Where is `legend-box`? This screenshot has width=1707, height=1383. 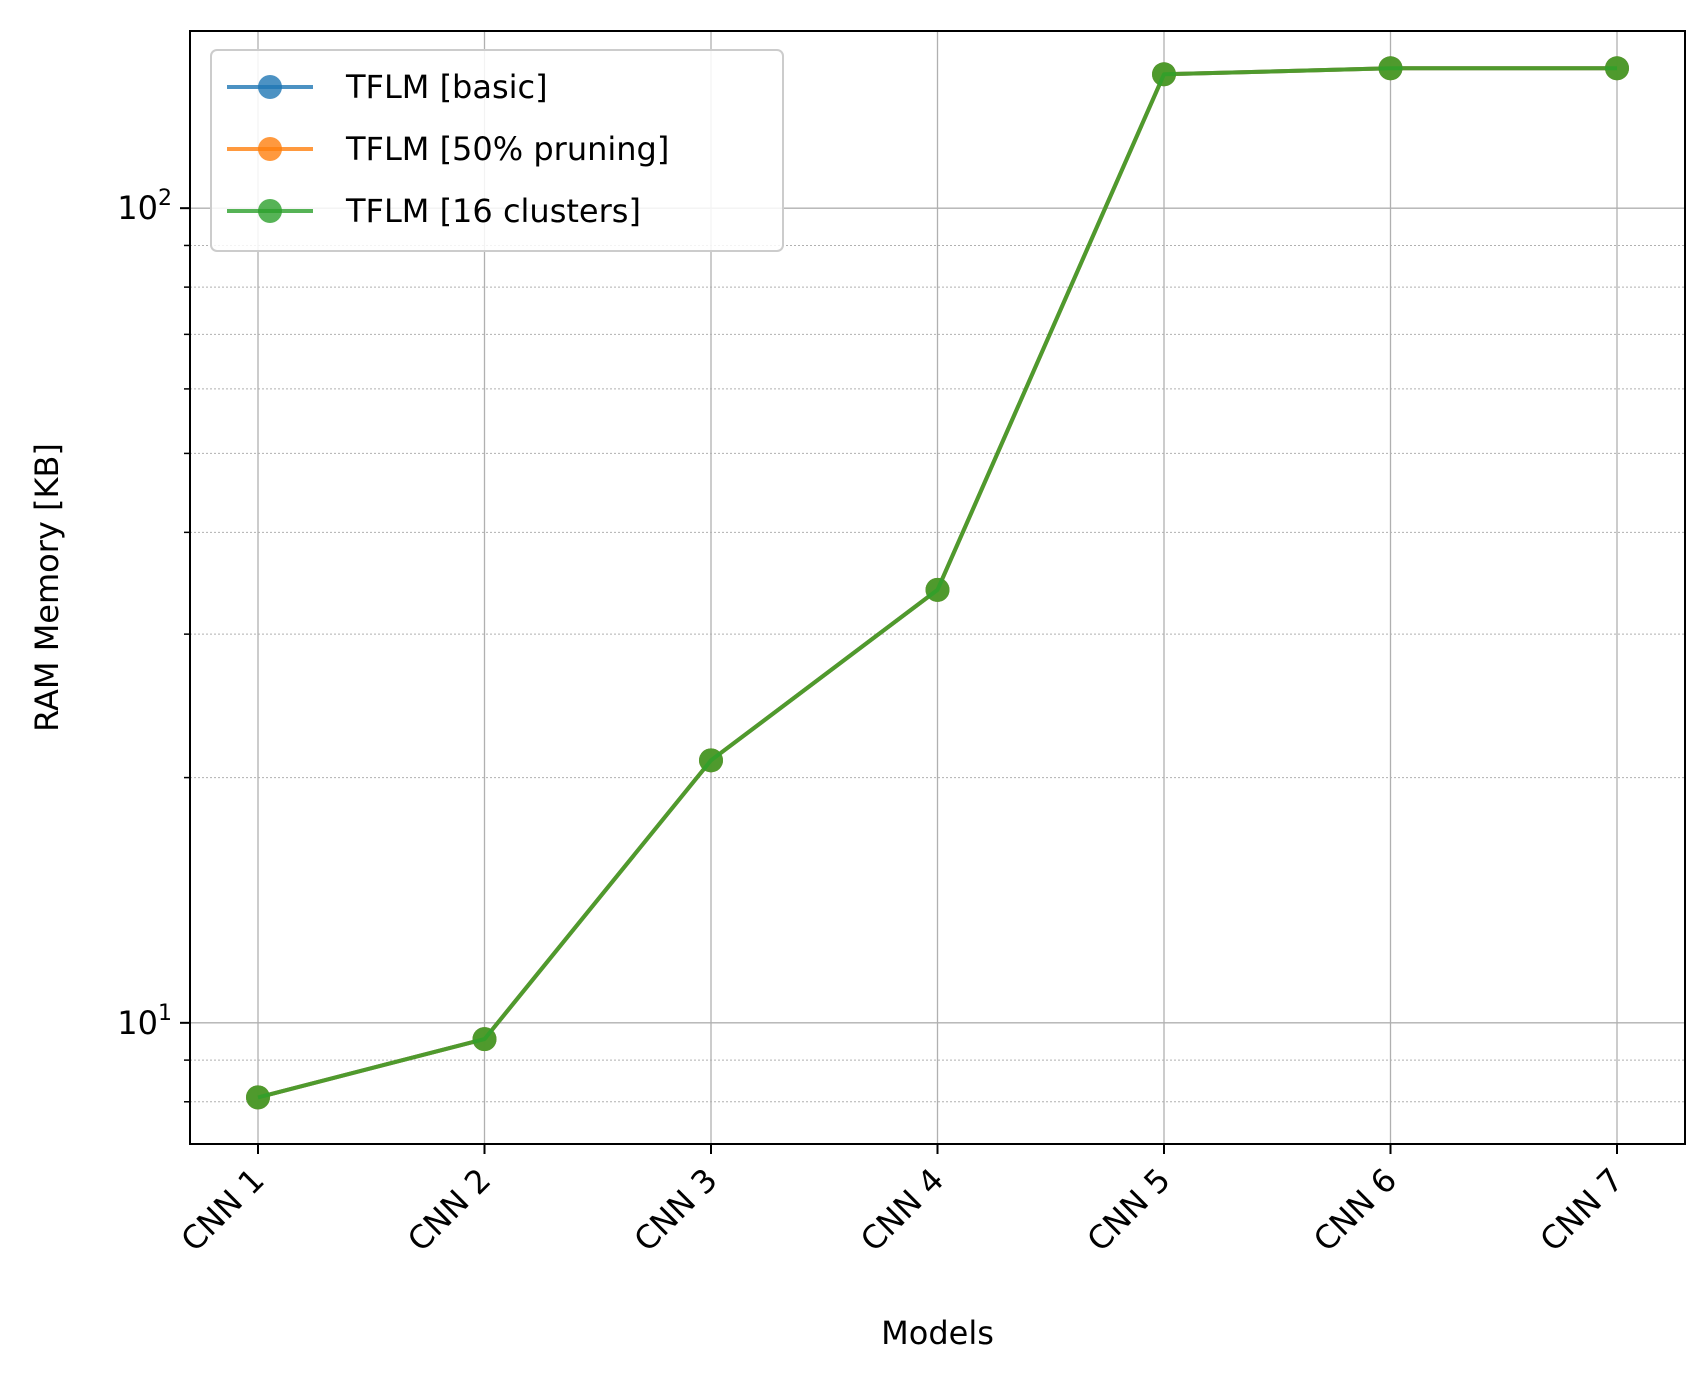
legend-box is located at coordinates (497, 150).